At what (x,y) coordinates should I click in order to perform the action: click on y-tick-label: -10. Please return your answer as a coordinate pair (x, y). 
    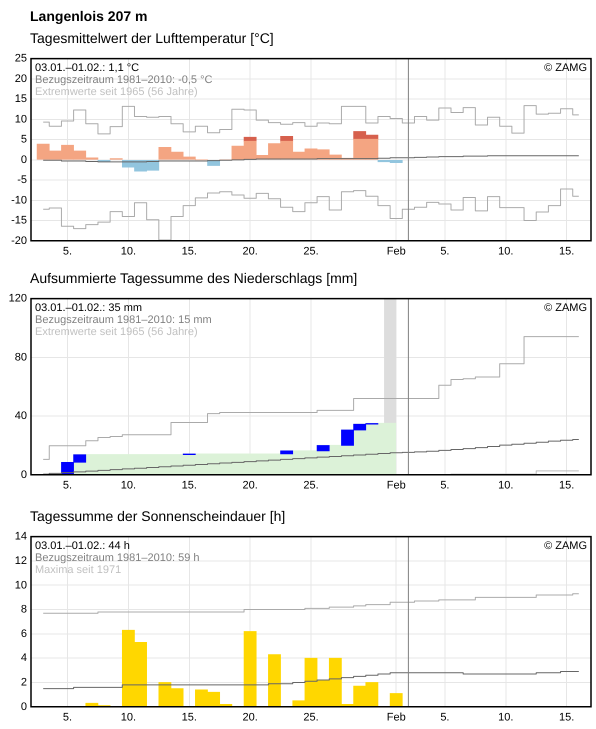
    Looking at the image, I should click on (19, 200).